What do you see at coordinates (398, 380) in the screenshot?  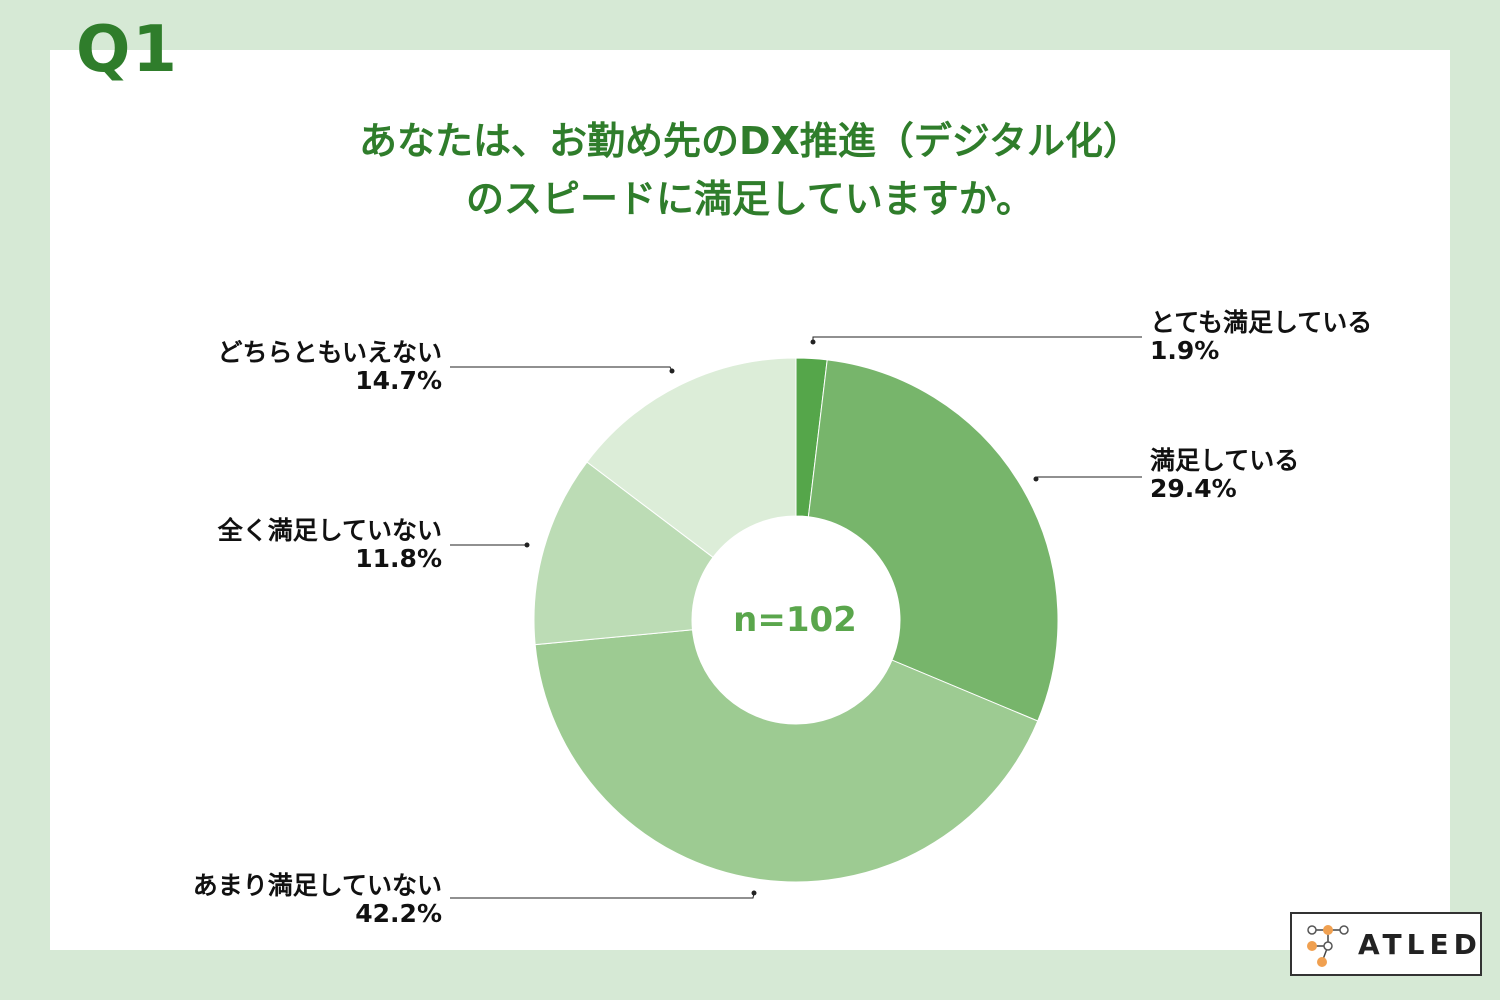 I see `slice-value: 14.7%` at bounding box center [398, 380].